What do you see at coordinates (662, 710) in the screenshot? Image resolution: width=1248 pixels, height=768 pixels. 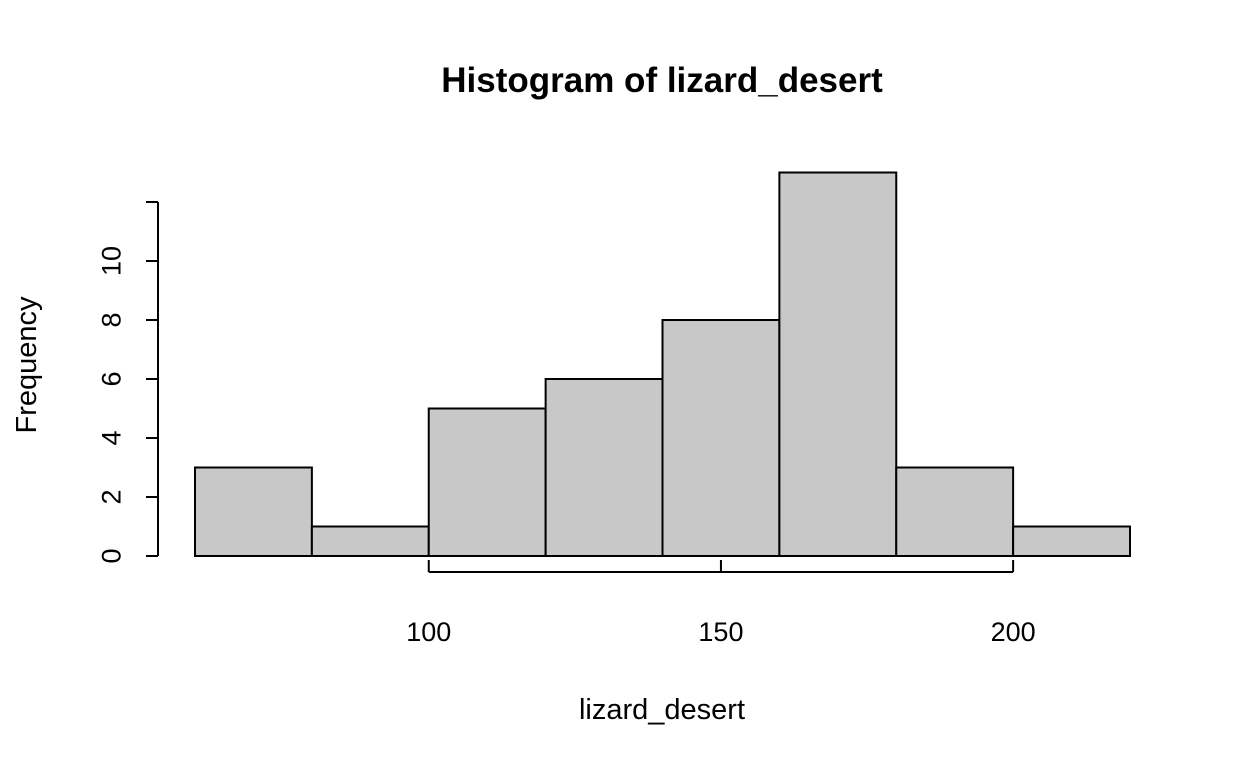 I see `x-axis-label: lizard_desert` at bounding box center [662, 710].